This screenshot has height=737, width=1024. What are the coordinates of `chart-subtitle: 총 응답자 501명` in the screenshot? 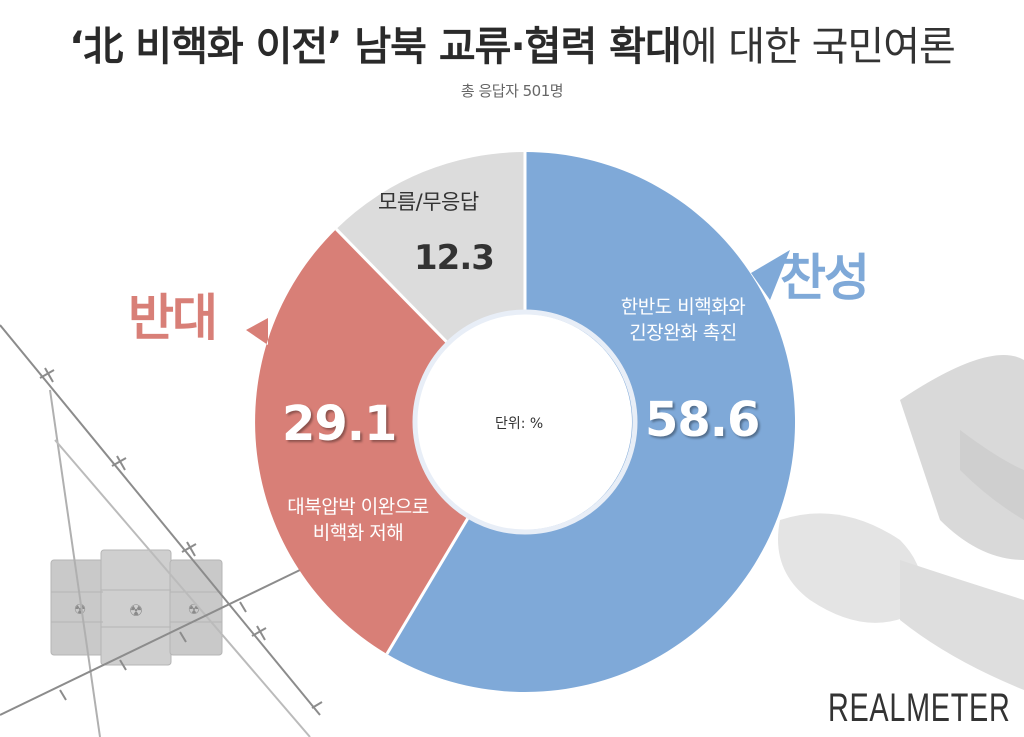 It's located at (512, 91).